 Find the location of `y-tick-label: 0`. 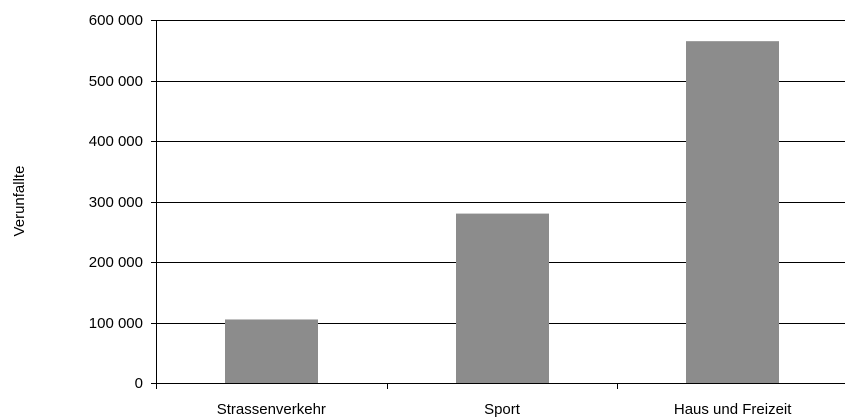

y-tick-label: 0 is located at coordinates (139, 383).